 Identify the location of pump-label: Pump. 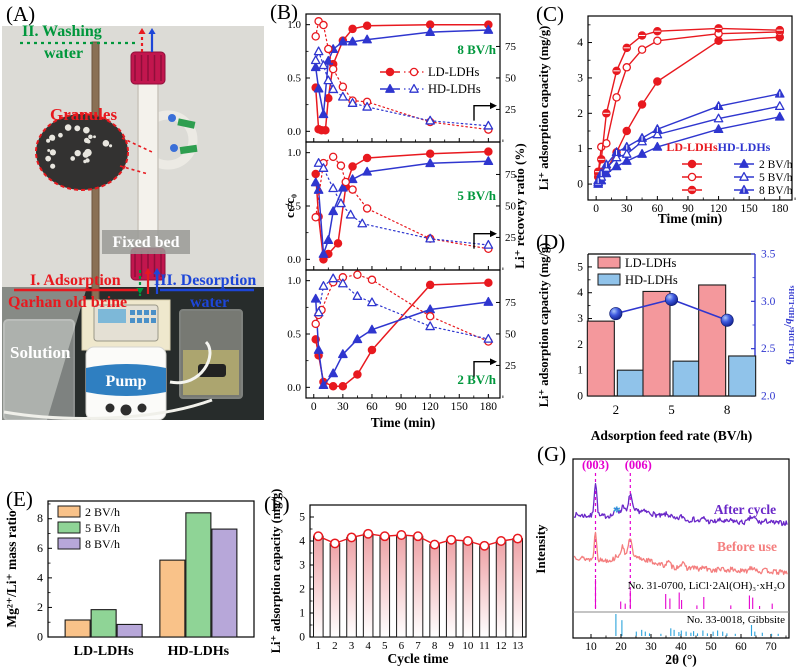
(126, 381).